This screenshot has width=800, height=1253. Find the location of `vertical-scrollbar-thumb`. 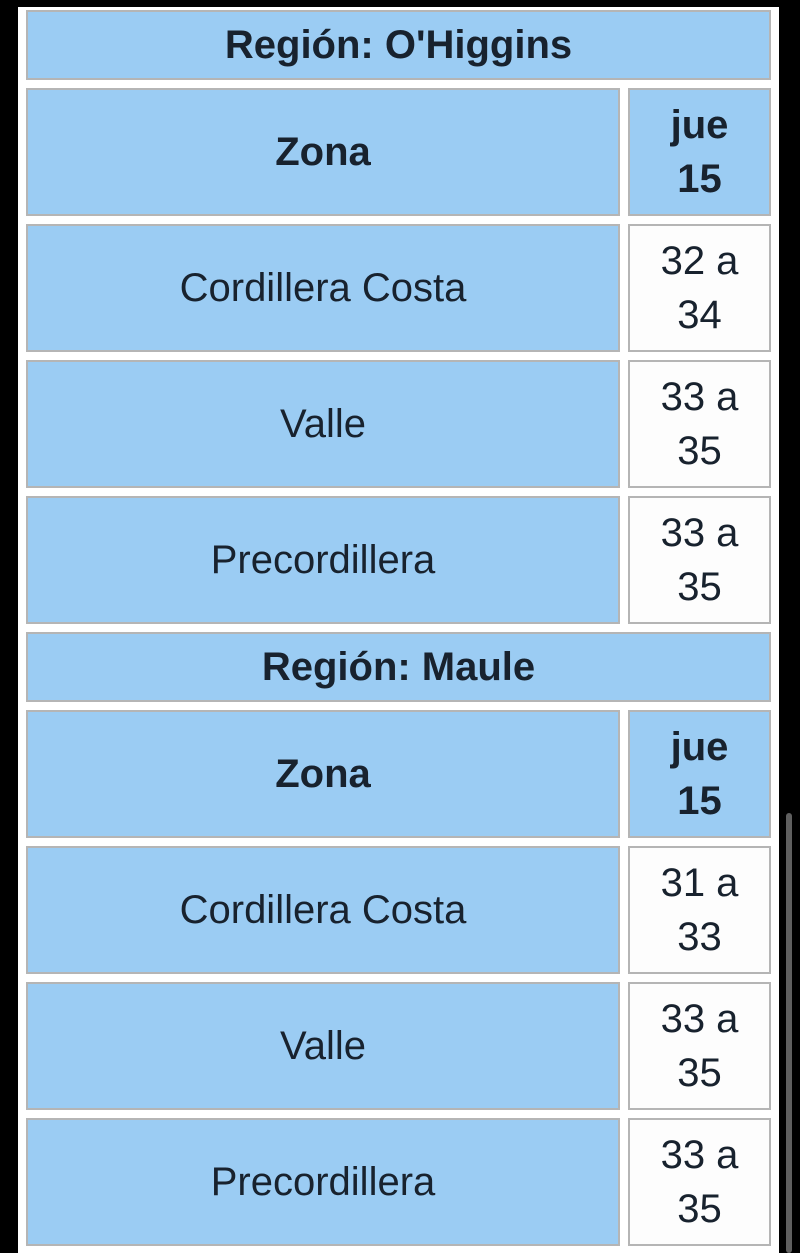

vertical-scrollbar-thumb is located at coordinates (789, 1033).